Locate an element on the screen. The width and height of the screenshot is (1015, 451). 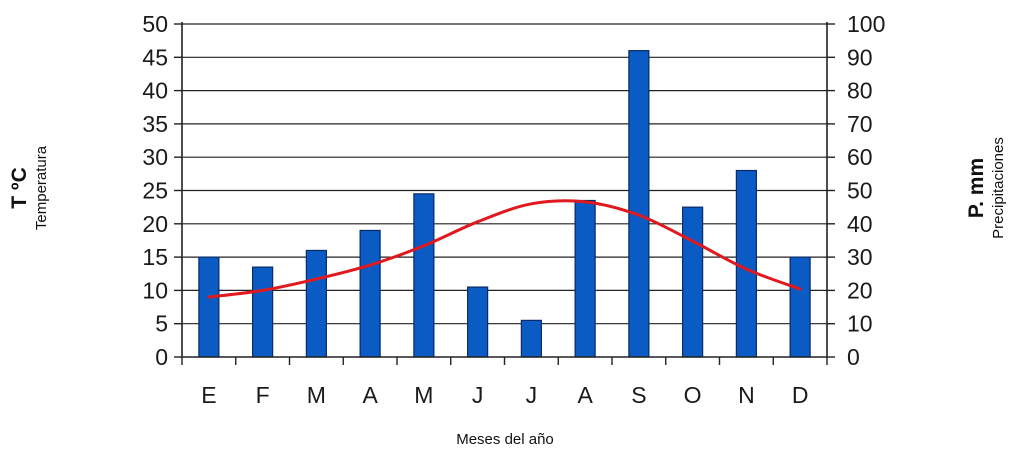
left-axis-ticks: 0 5 10 15 20 25 30 35 40 45 50 is located at coordinates (155, 190).